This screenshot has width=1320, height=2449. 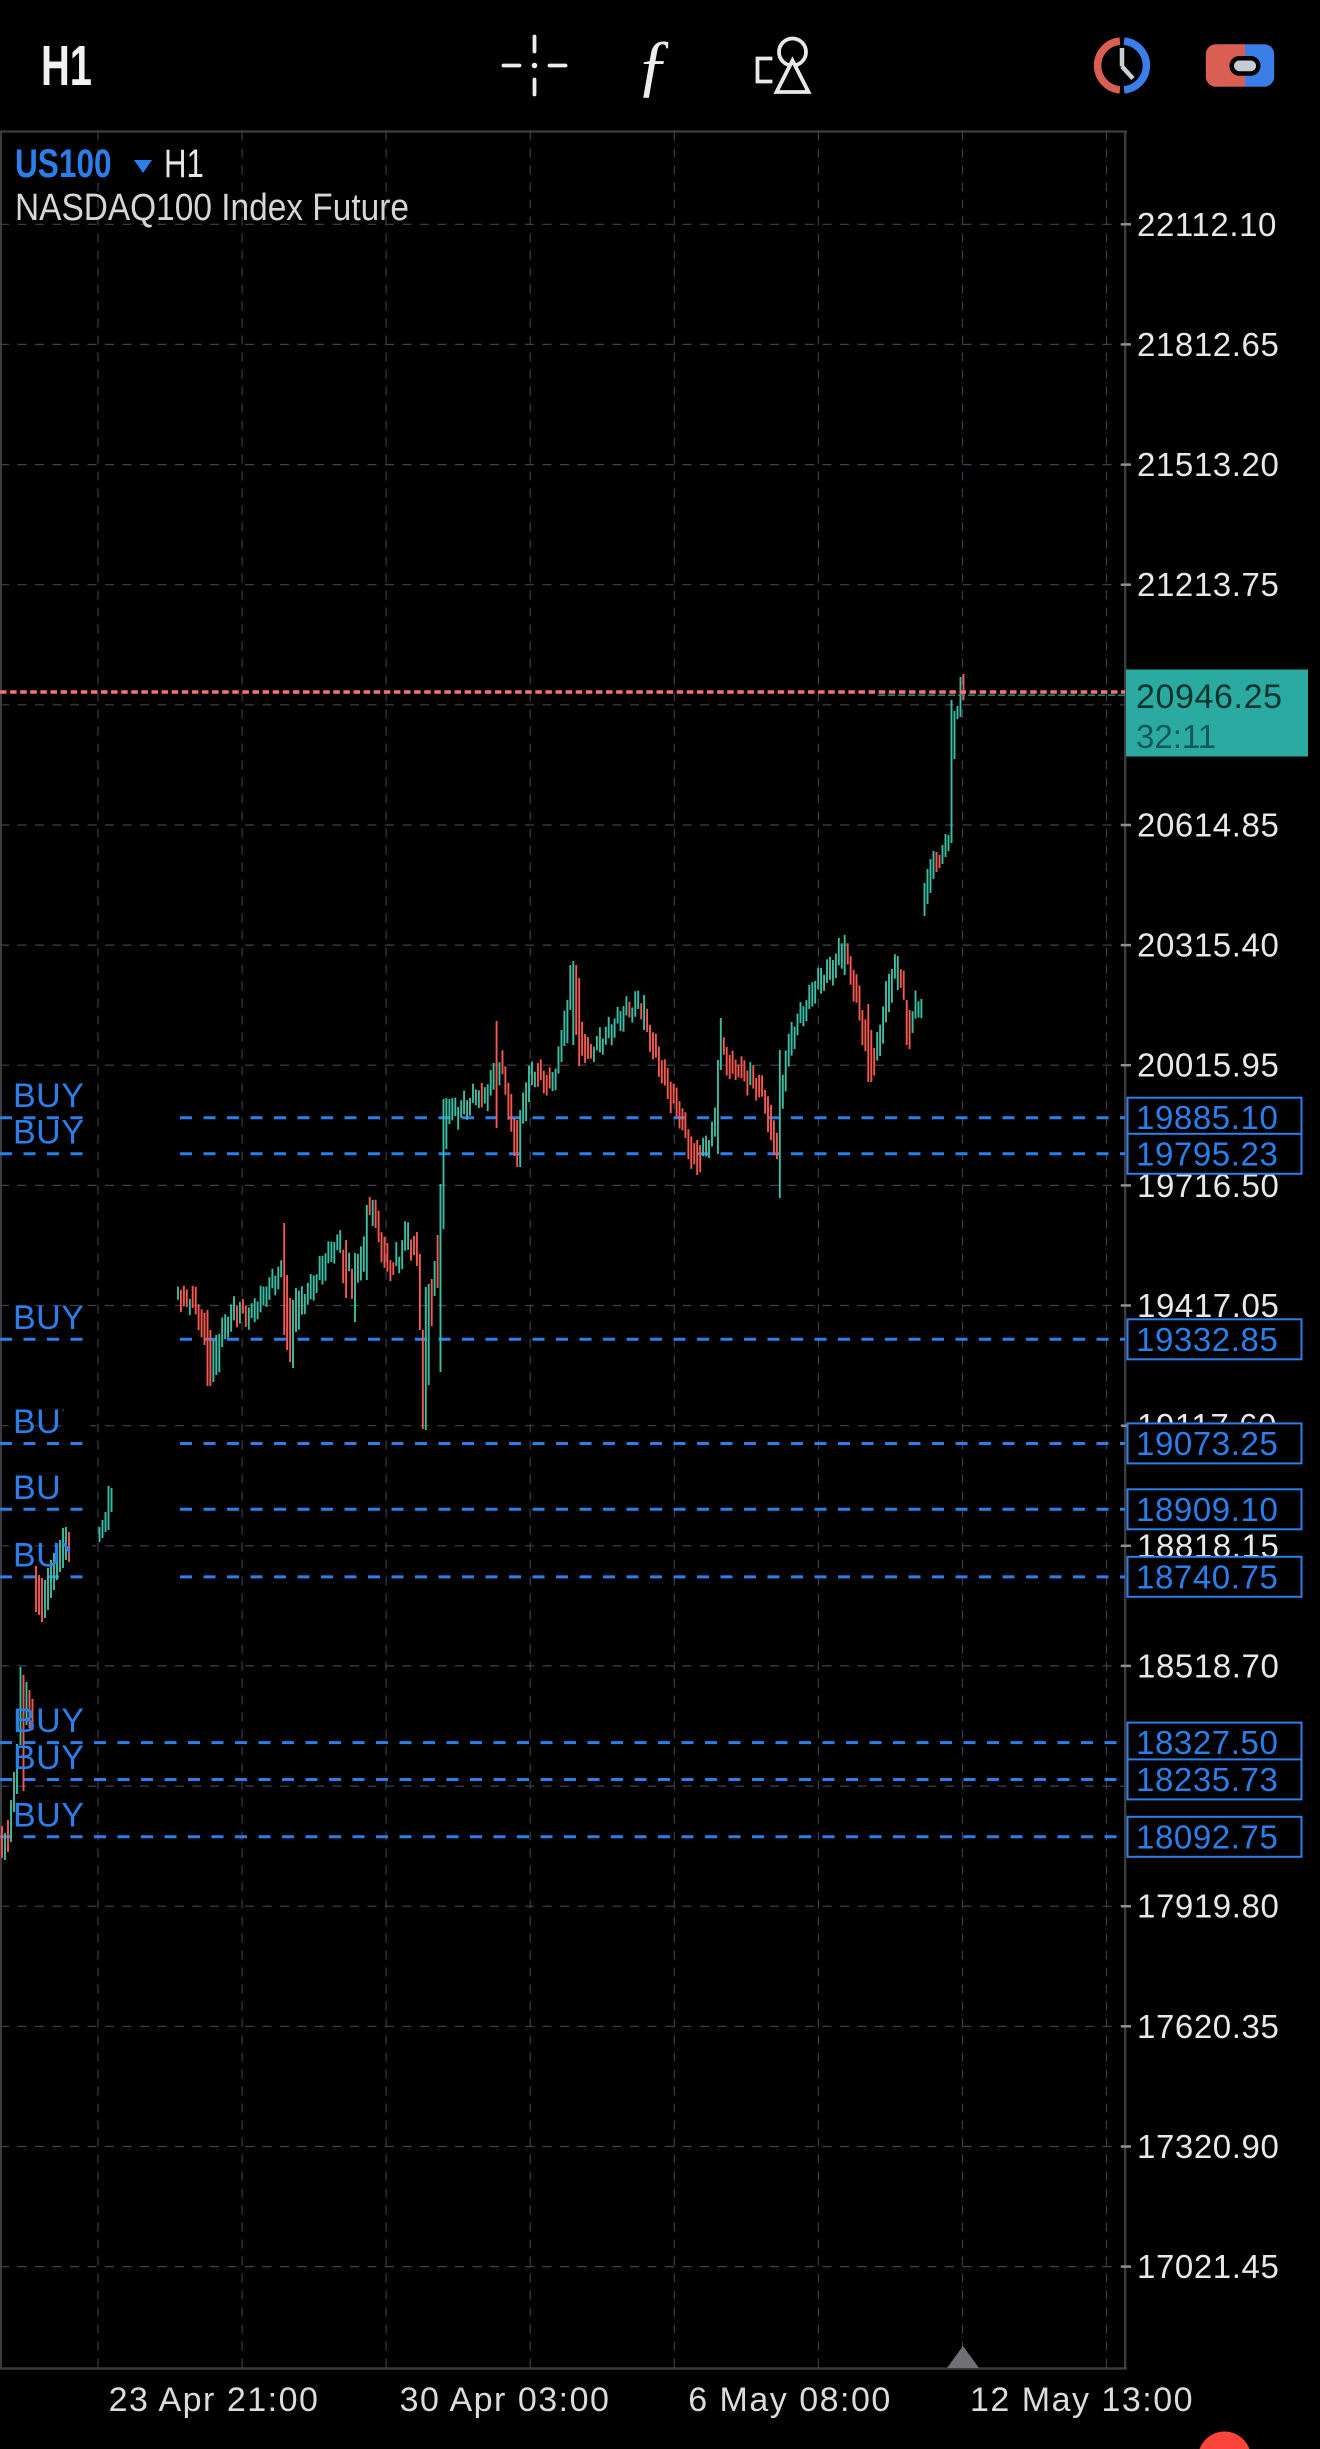 What do you see at coordinates (1208, 464) in the screenshot?
I see `svg-text: 21513.20` at bounding box center [1208, 464].